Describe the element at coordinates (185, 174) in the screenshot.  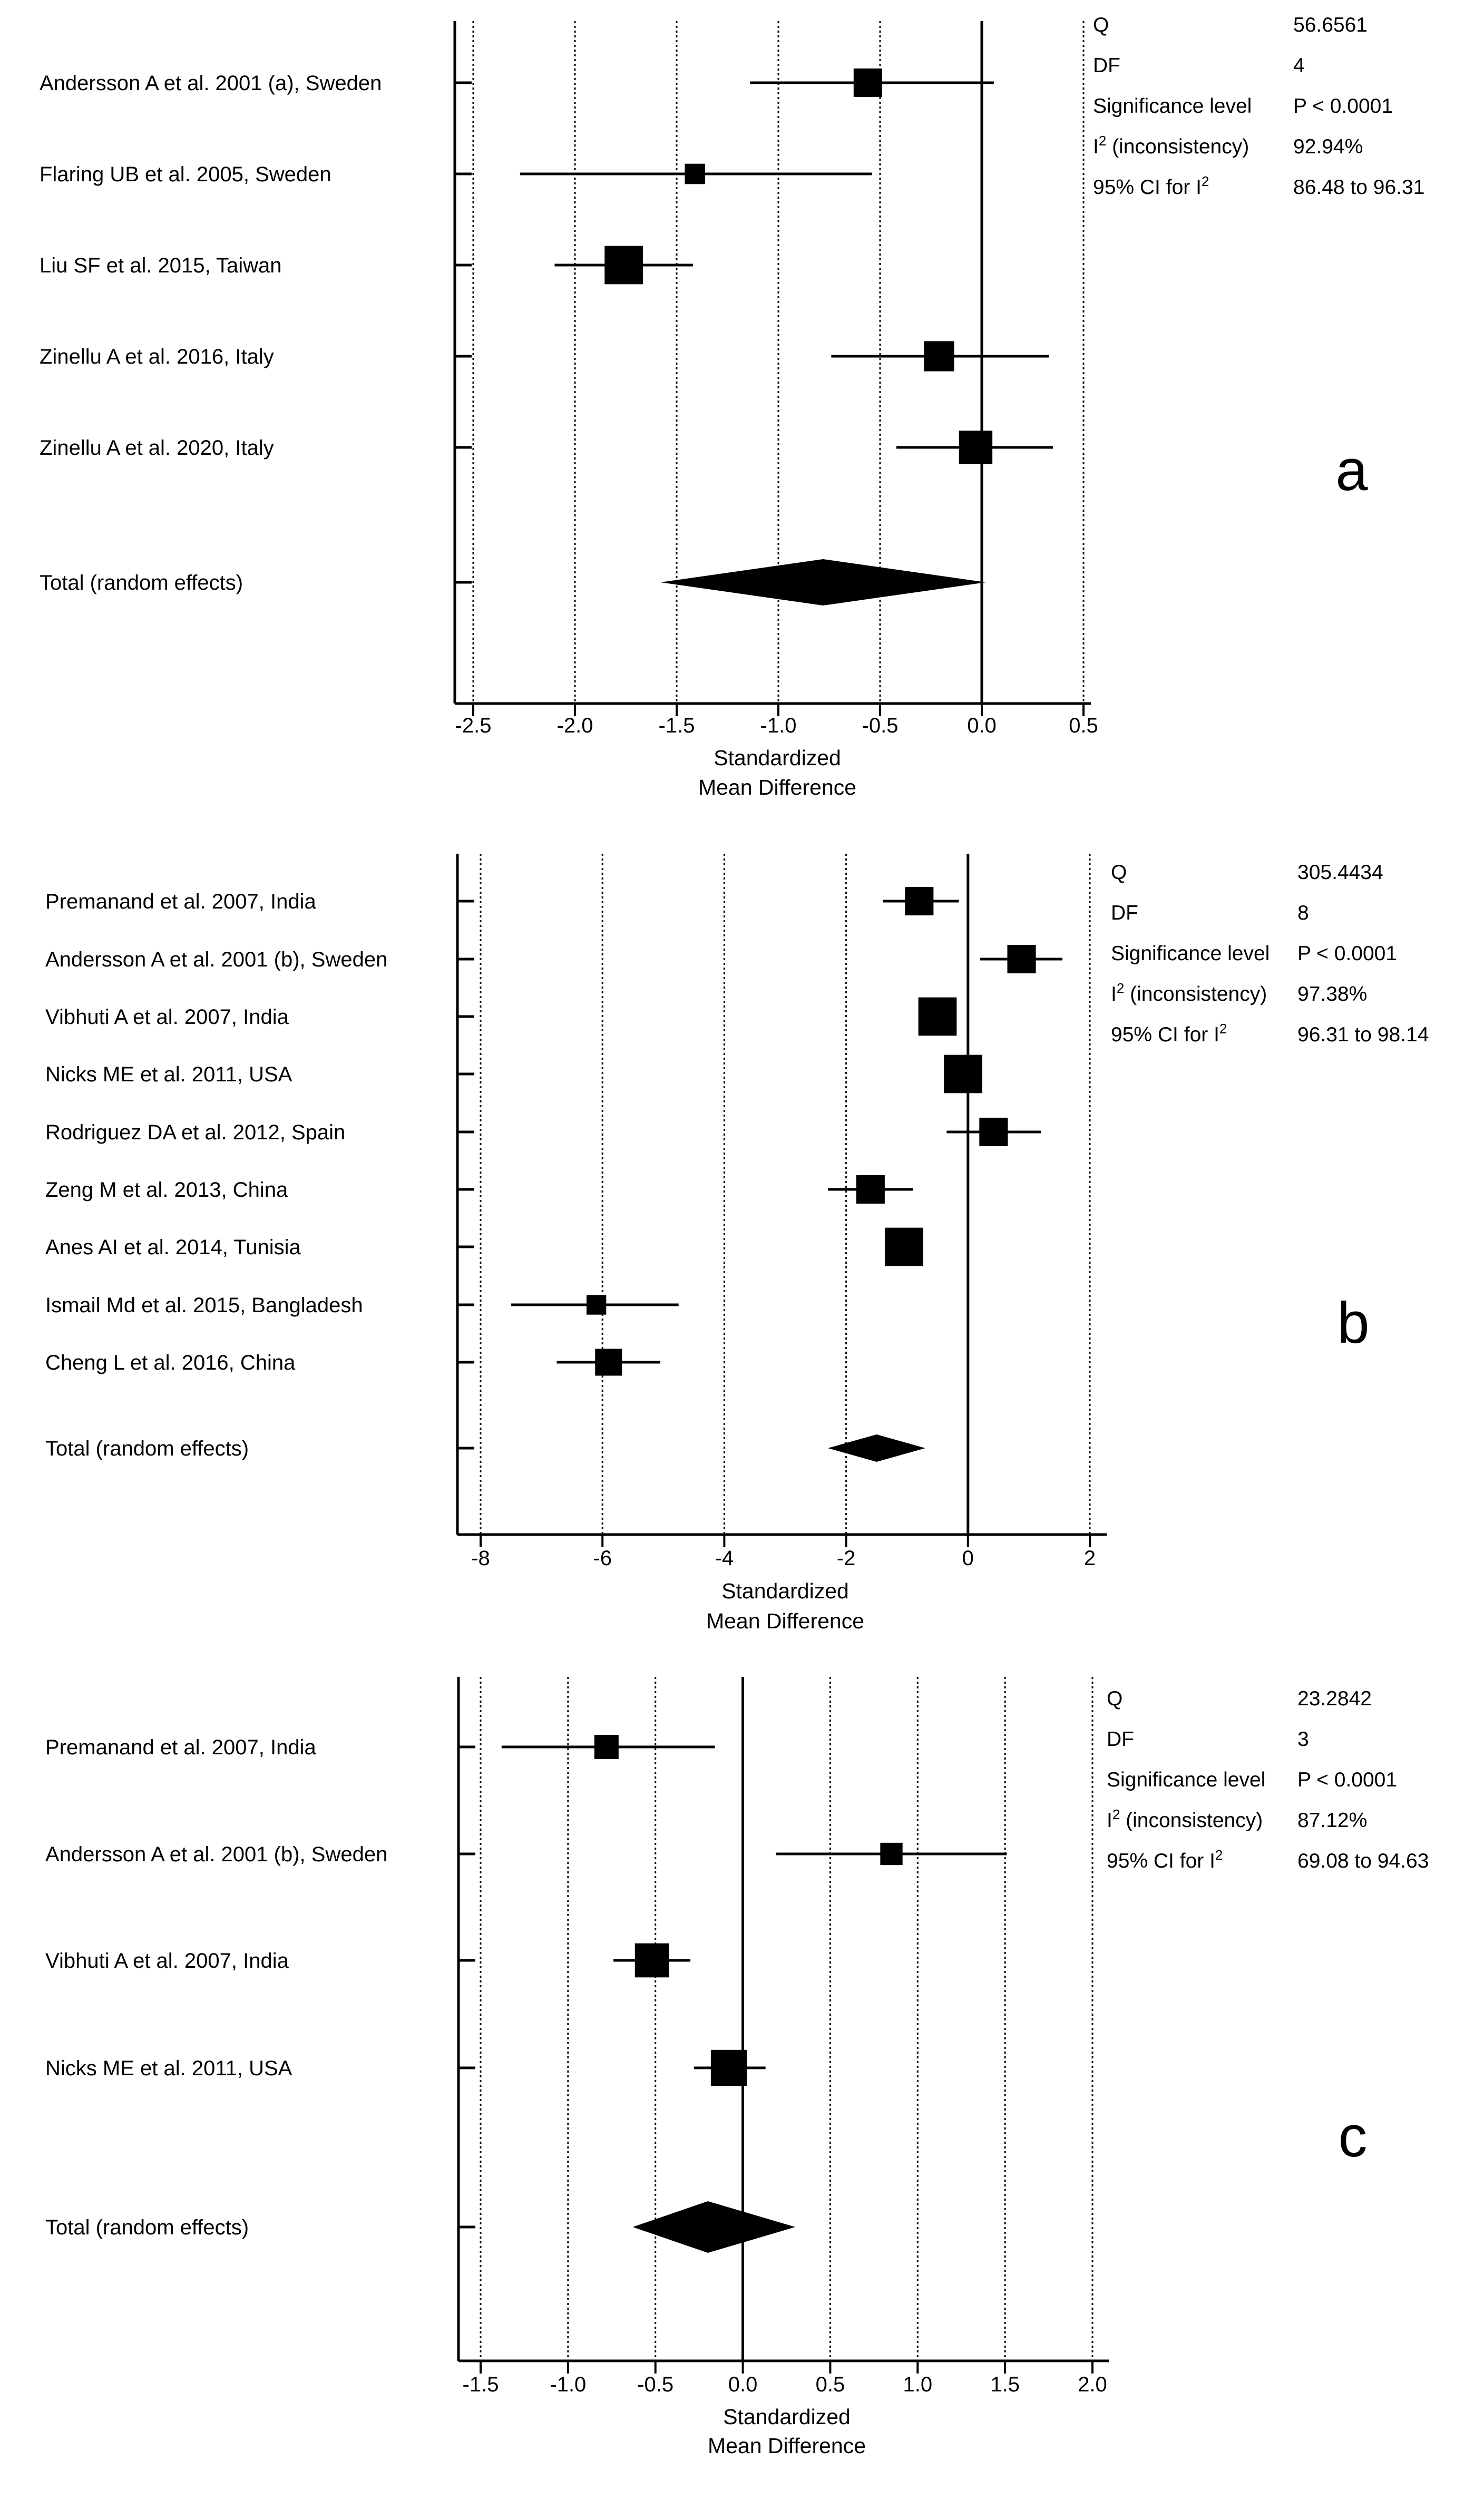
I see `study-label: Flaring UB et al. 2005, Sweden` at that location.